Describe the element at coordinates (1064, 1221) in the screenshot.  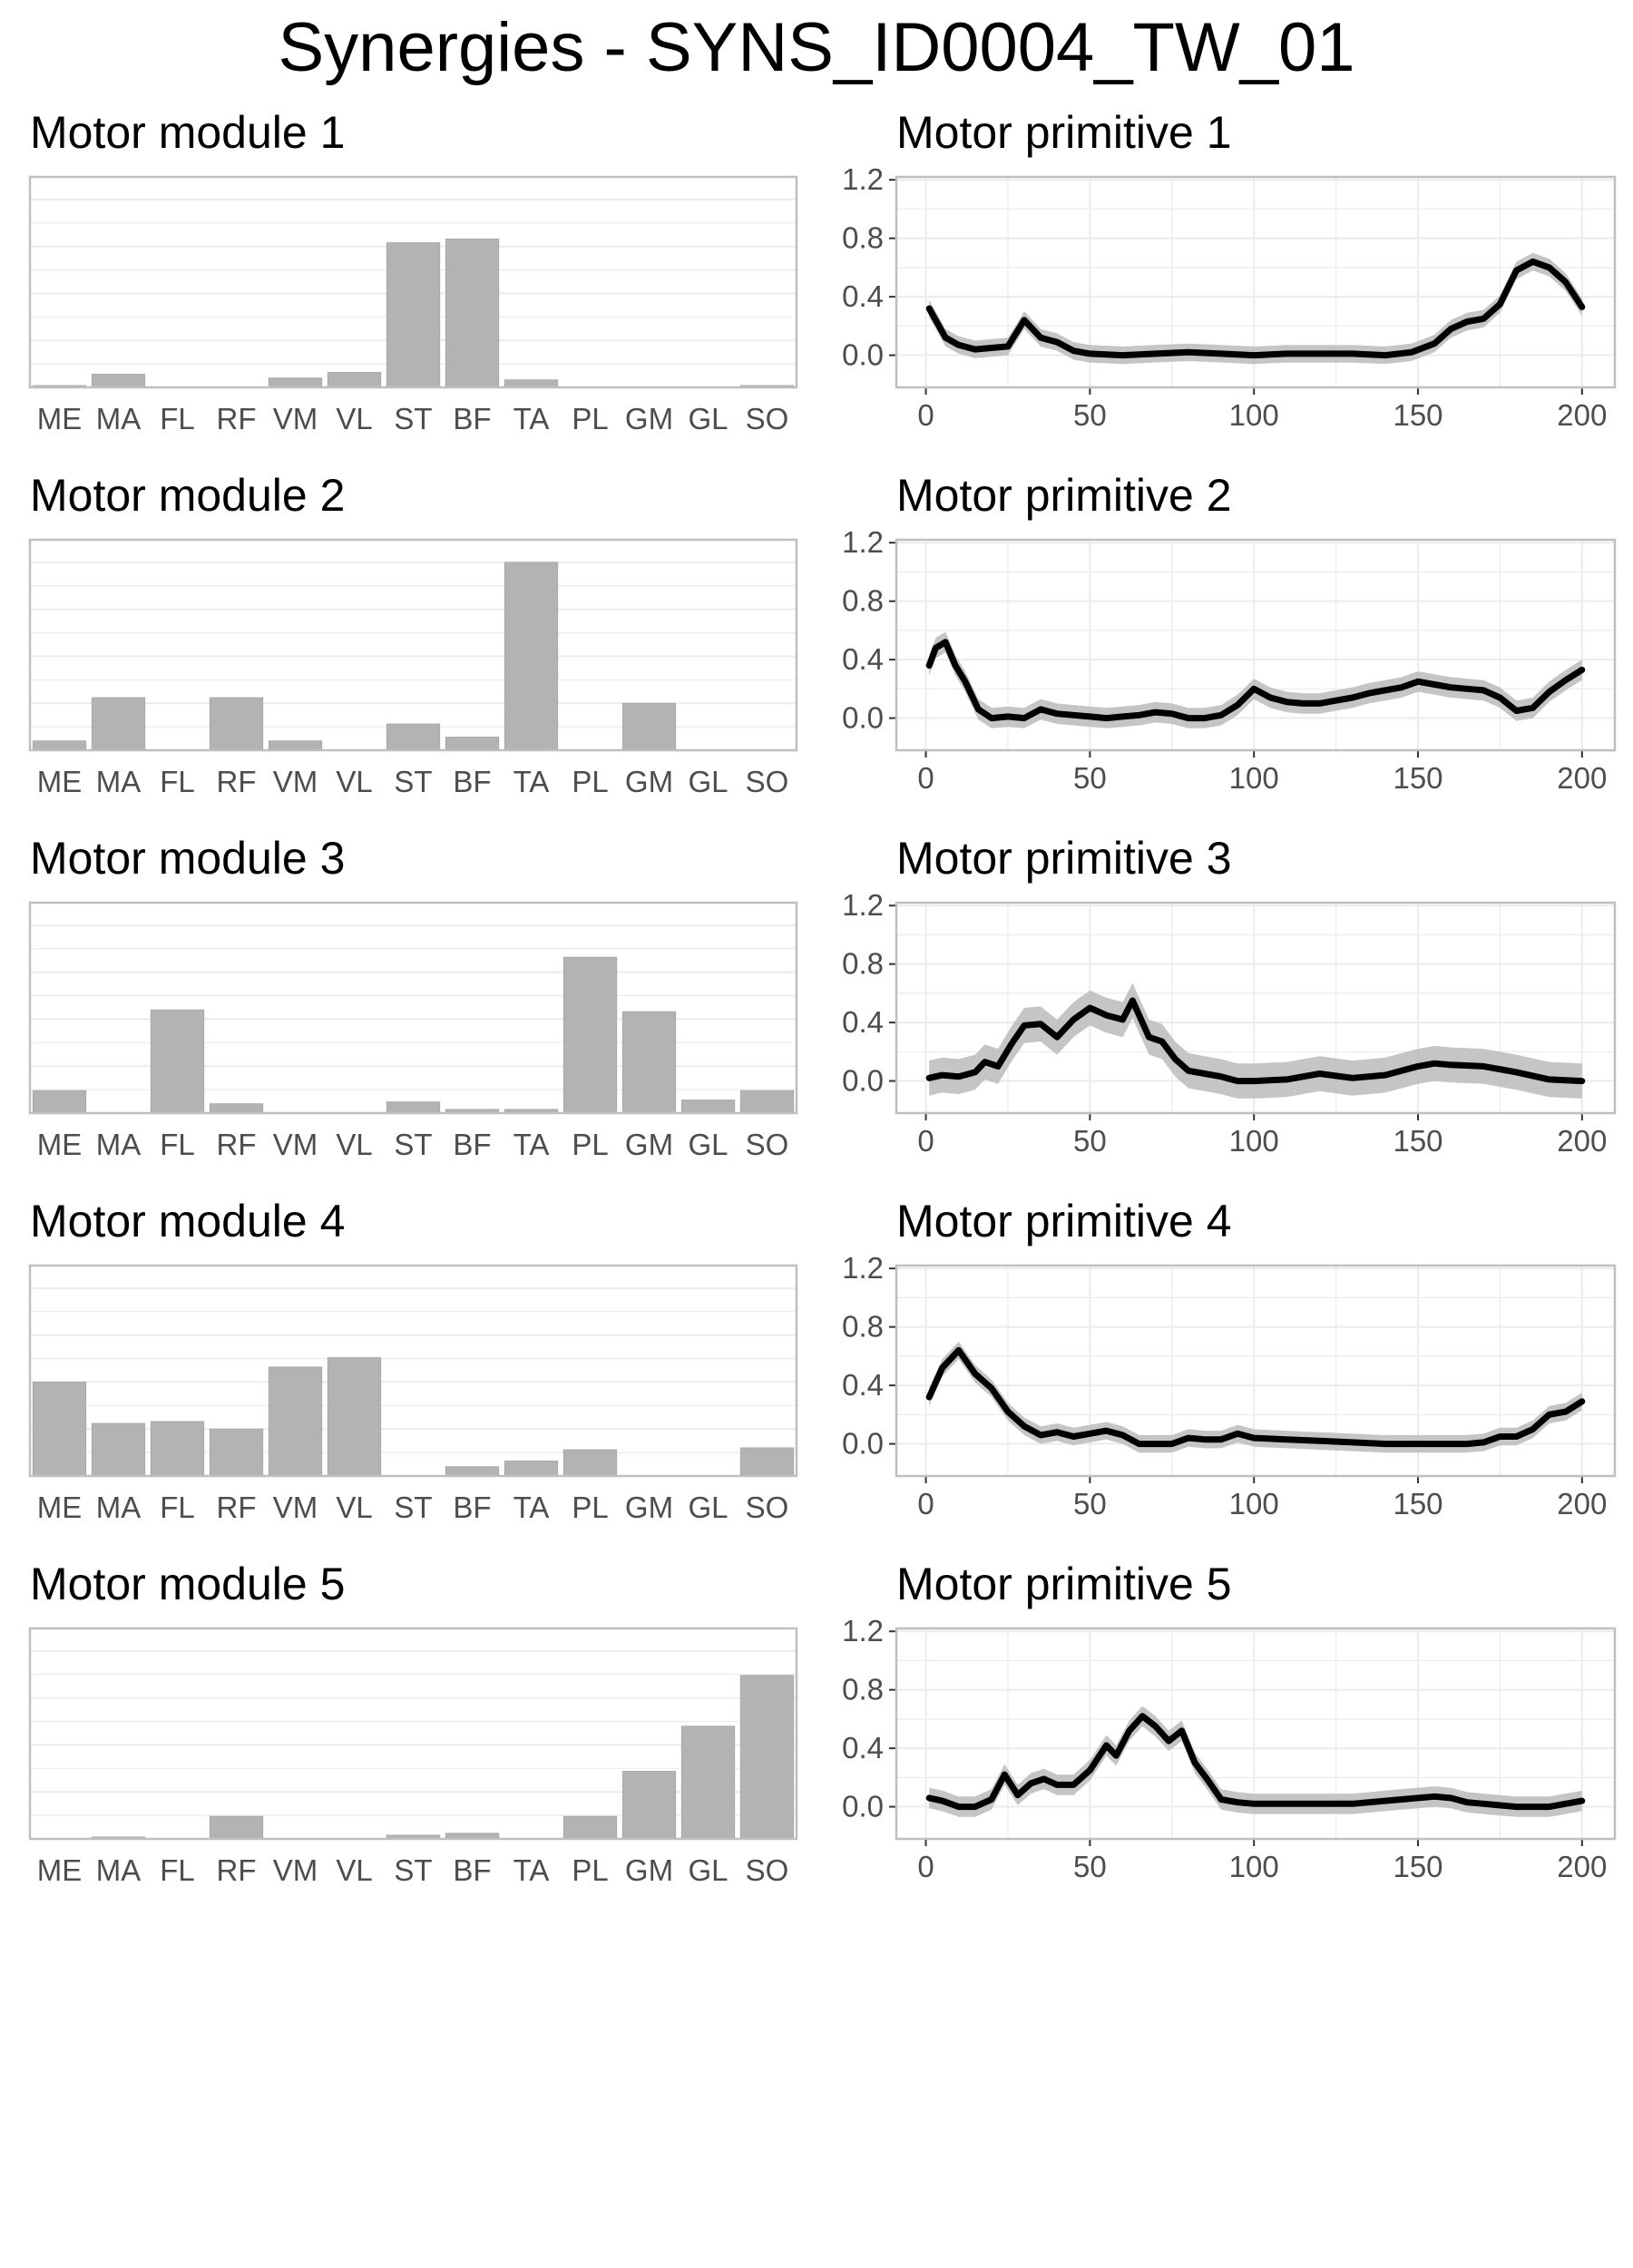
I see `panel-title: Motor primitive 4` at that location.